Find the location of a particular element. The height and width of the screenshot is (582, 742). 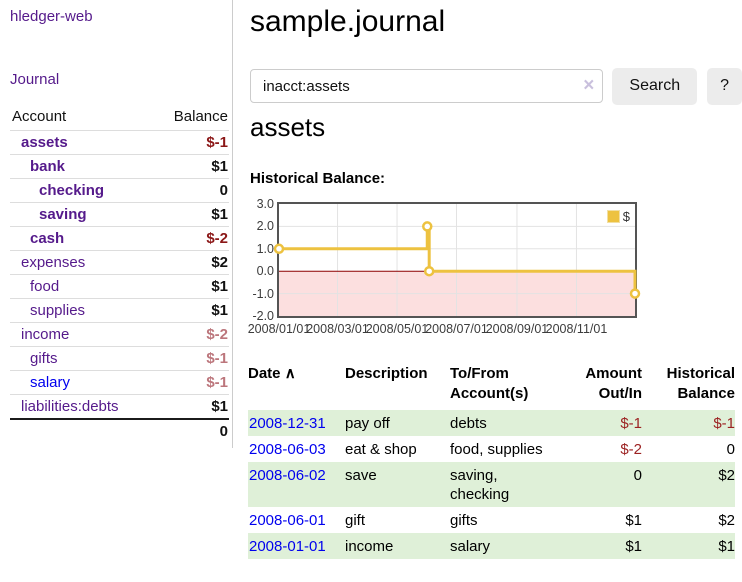

transaction-balance: 0 is located at coordinates (730, 449).